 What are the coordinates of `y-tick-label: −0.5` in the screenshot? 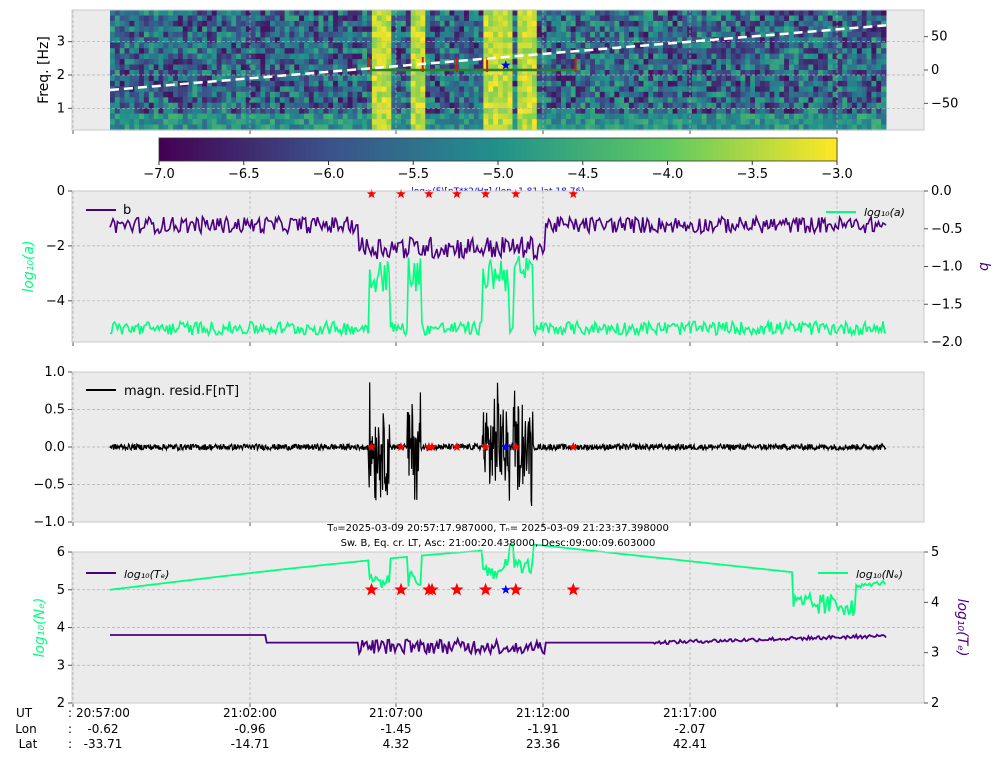 It's located at (49, 485).